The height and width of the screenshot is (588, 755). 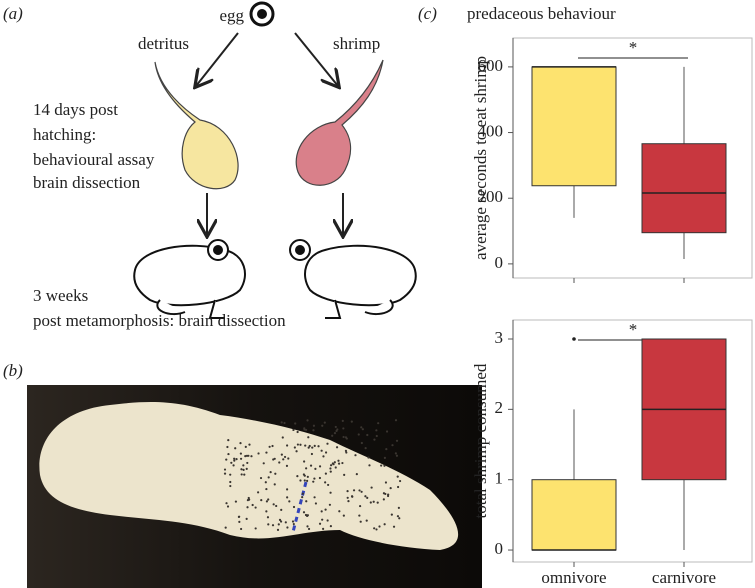 What do you see at coordinates (60, 295) in the screenshot?
I see `stage-text: 3 weeks` at bounding box center [60, 295].